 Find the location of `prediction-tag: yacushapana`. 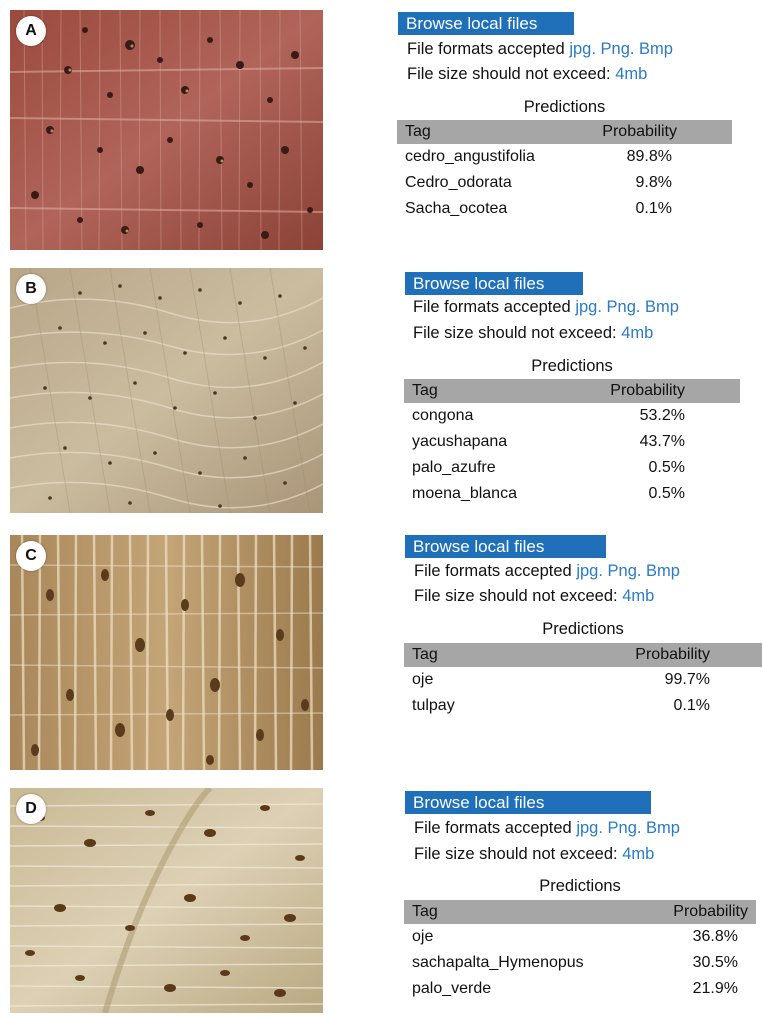

prediction-tag: yacushapana is located at coordinates (460, 441).